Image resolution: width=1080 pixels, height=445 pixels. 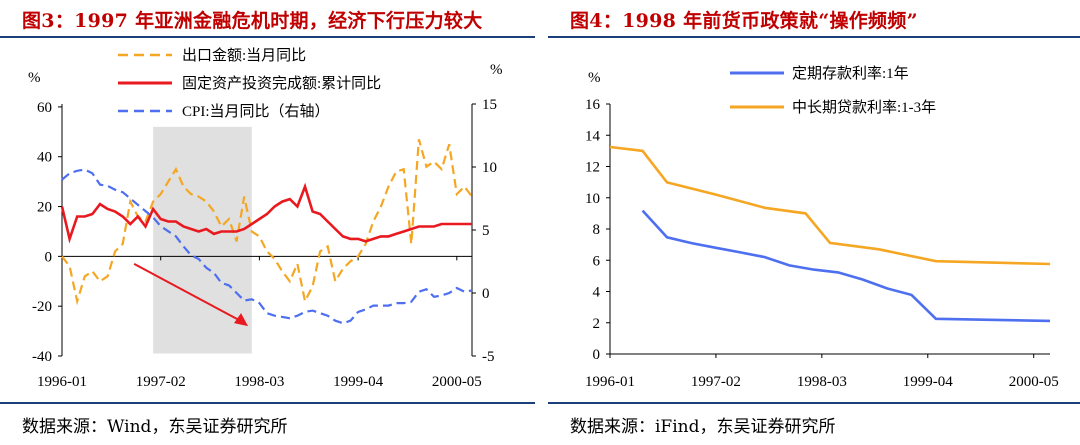 I want to click on right-title-bar: 图4：1998 年前货币政策就“操作频频”, so click(x=814, y=19).